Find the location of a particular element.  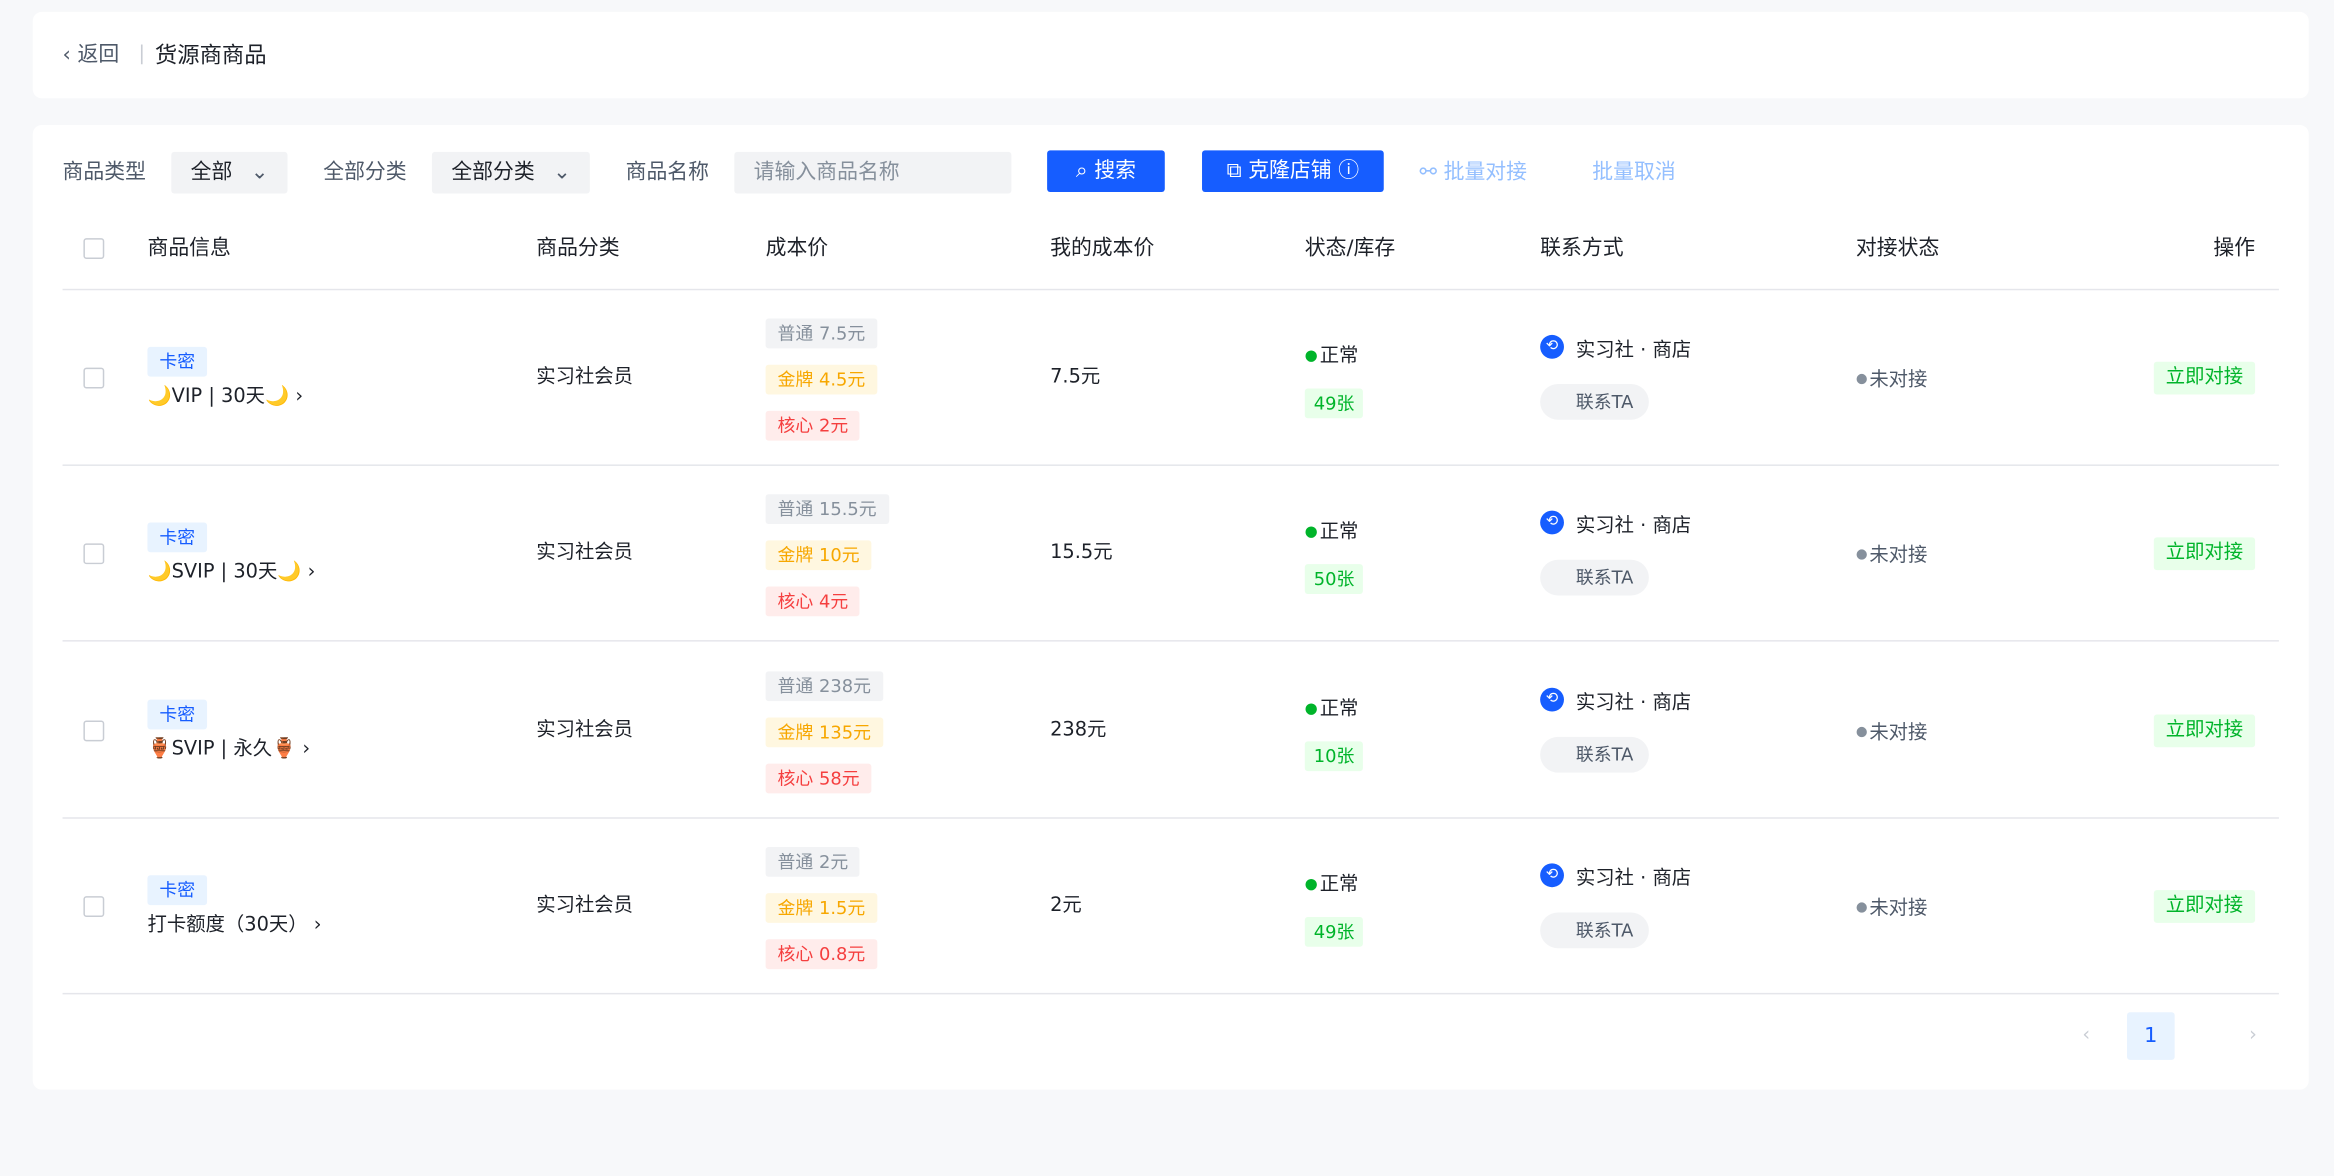

batch-cancel-button: 批量取消 is located at coordinates (1634, 172).